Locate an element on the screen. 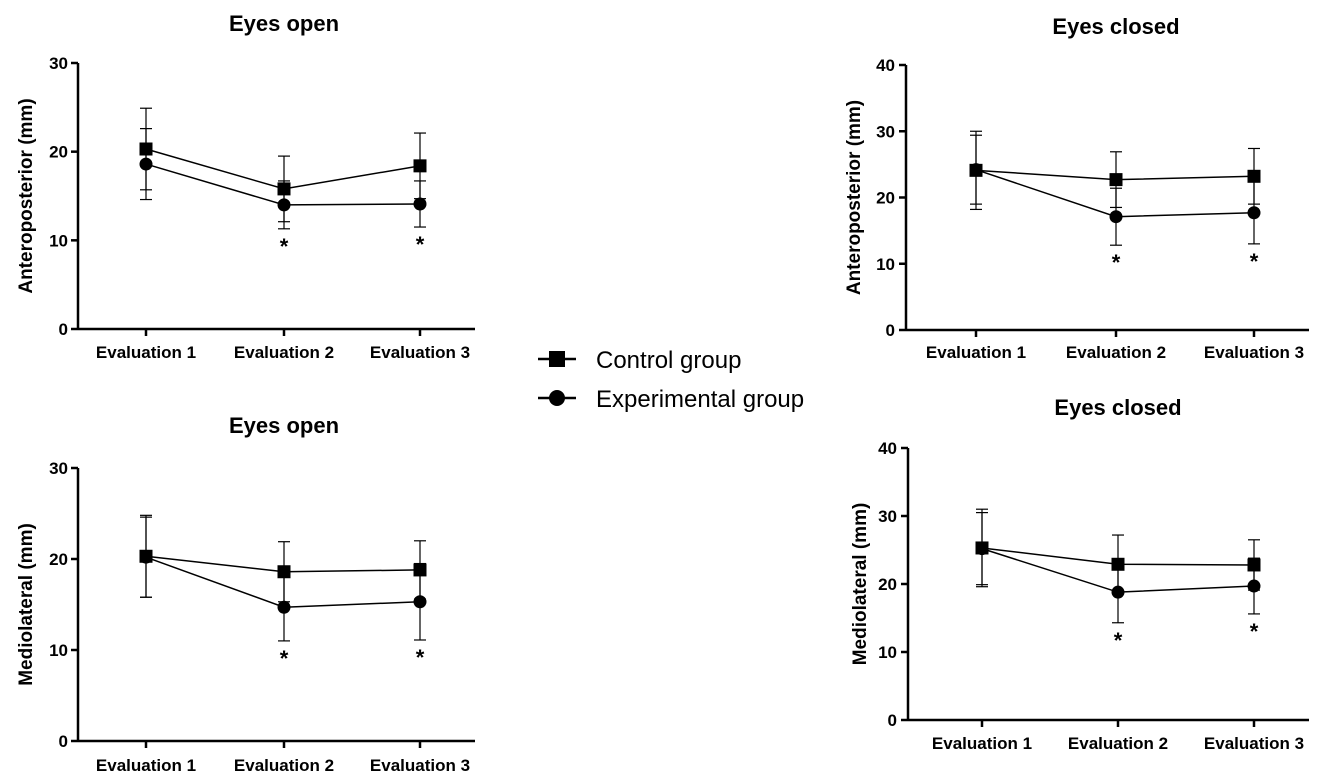 The width and height of the screenshot is (1328, 774). legend-item-experimental: Experimental group is located at coordinates (671, 399).